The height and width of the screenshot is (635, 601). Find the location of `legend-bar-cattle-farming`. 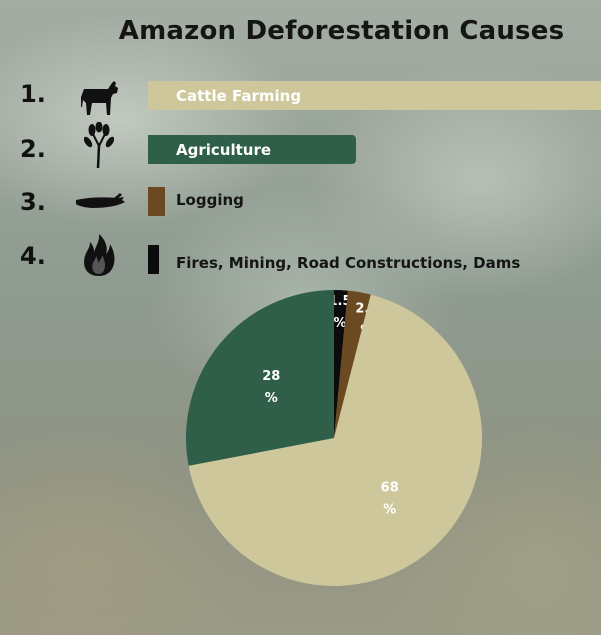

legend-bar-cattle-farming is located at coordinates (374, 95).